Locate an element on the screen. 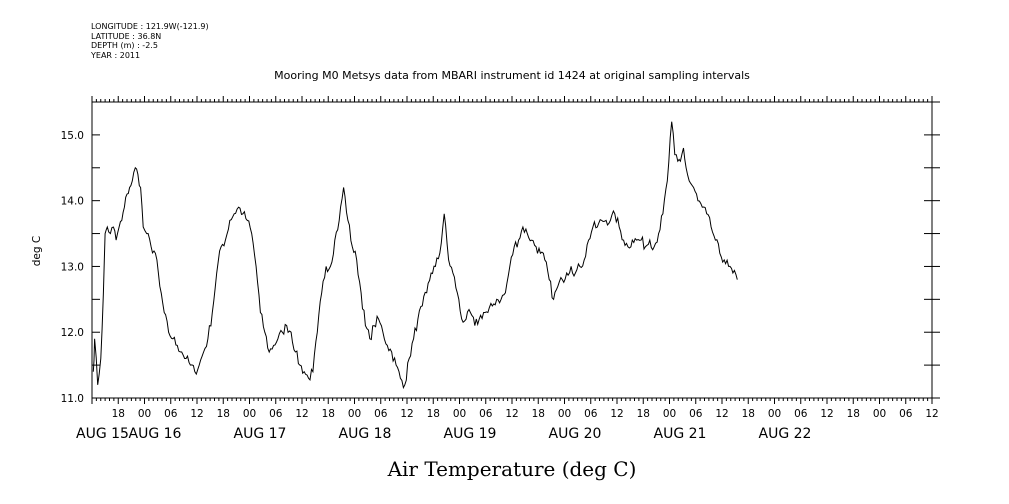 The width and height of the screenshot is (1009, 504). x-date-label: AUG 18 is located at coordinates (365, 434).